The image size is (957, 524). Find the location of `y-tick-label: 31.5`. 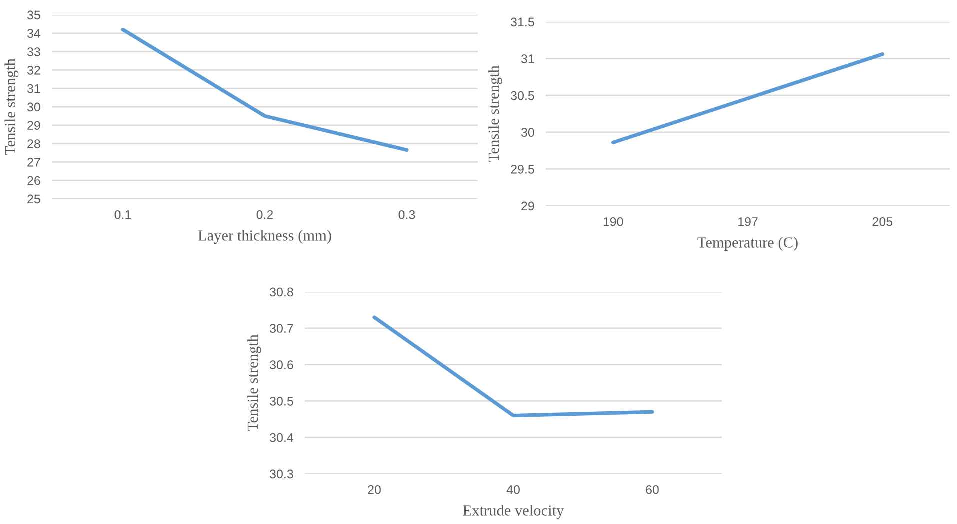

y-tick-label: 31.5 is located at coordinates (522, 22).